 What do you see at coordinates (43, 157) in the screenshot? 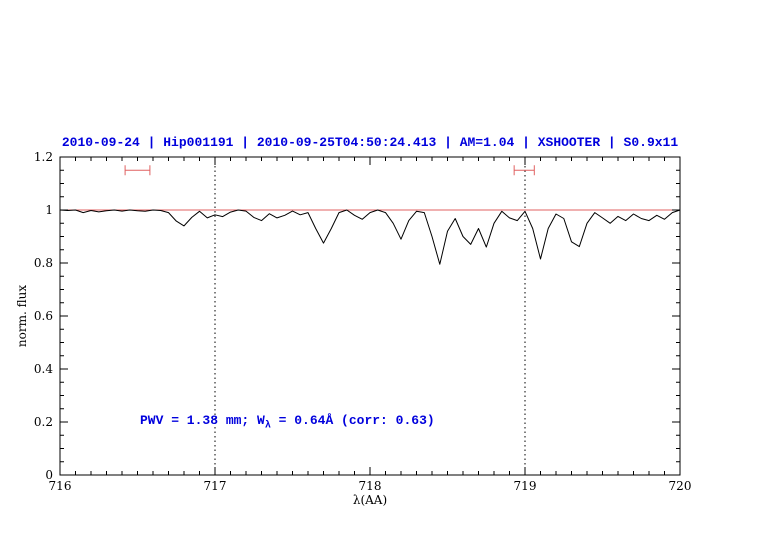
I see `y-tick-label: 1.2` at bounding box center [43, 157].